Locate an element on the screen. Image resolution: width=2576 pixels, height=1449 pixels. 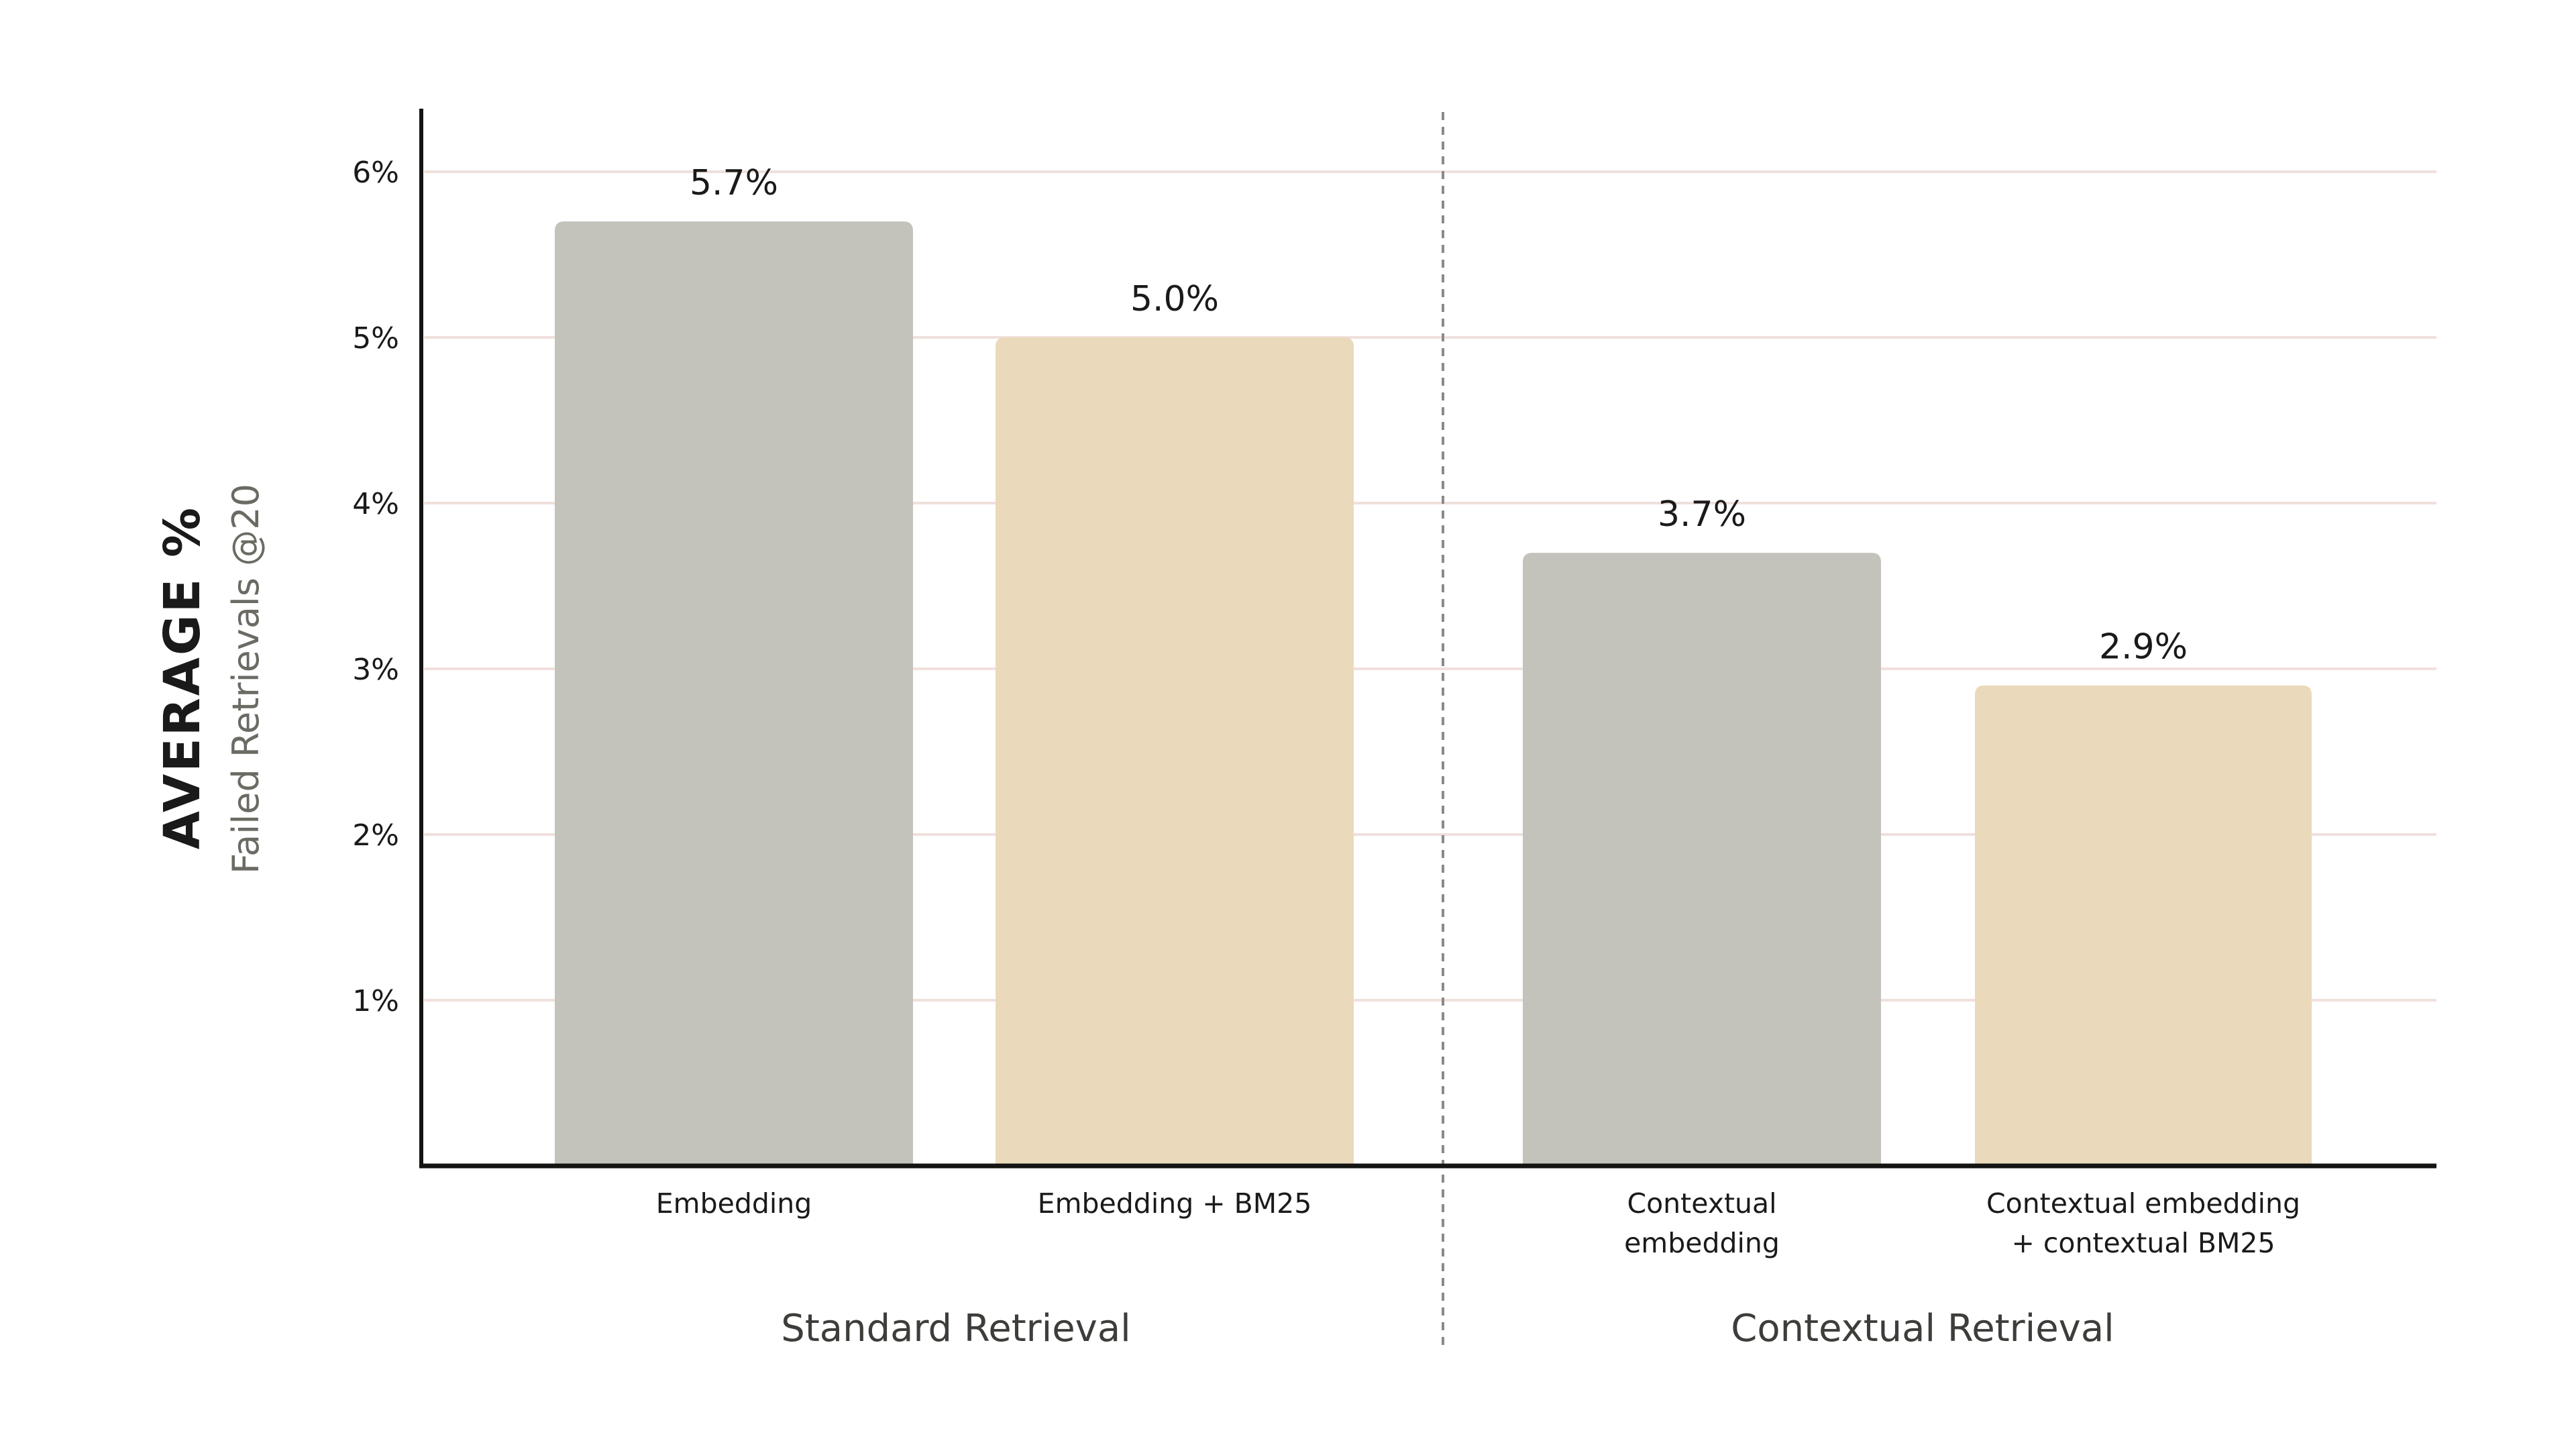
y-tick-label: 6% is located at coordinates (375, 173).